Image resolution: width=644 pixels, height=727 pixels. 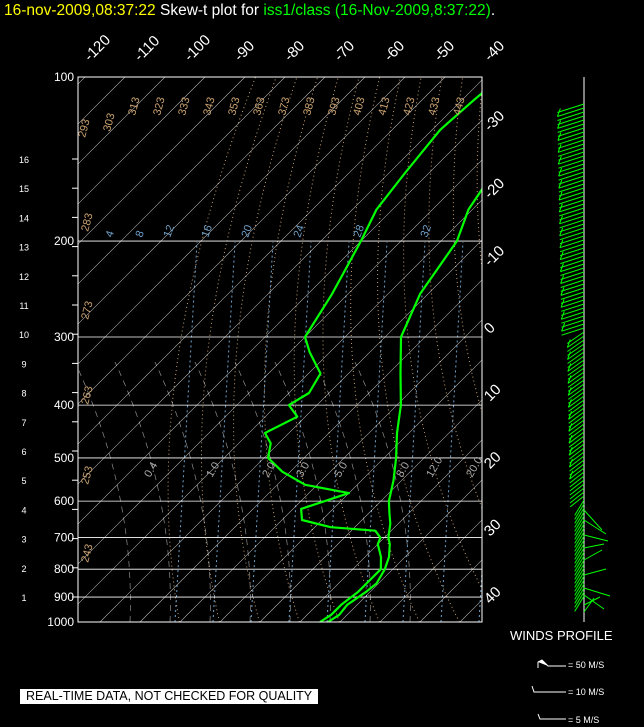 I want to click on wind-legend-50-flag, so click(x=543, y=663).